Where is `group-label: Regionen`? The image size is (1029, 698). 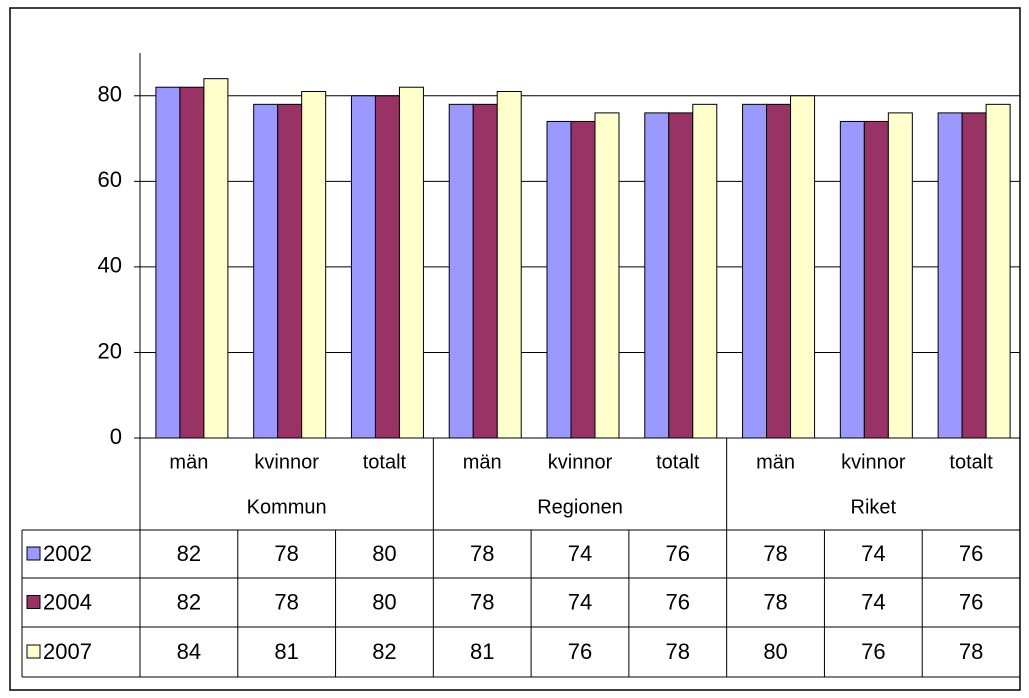 group-label: Regionen is located at coordinates (580, 507).